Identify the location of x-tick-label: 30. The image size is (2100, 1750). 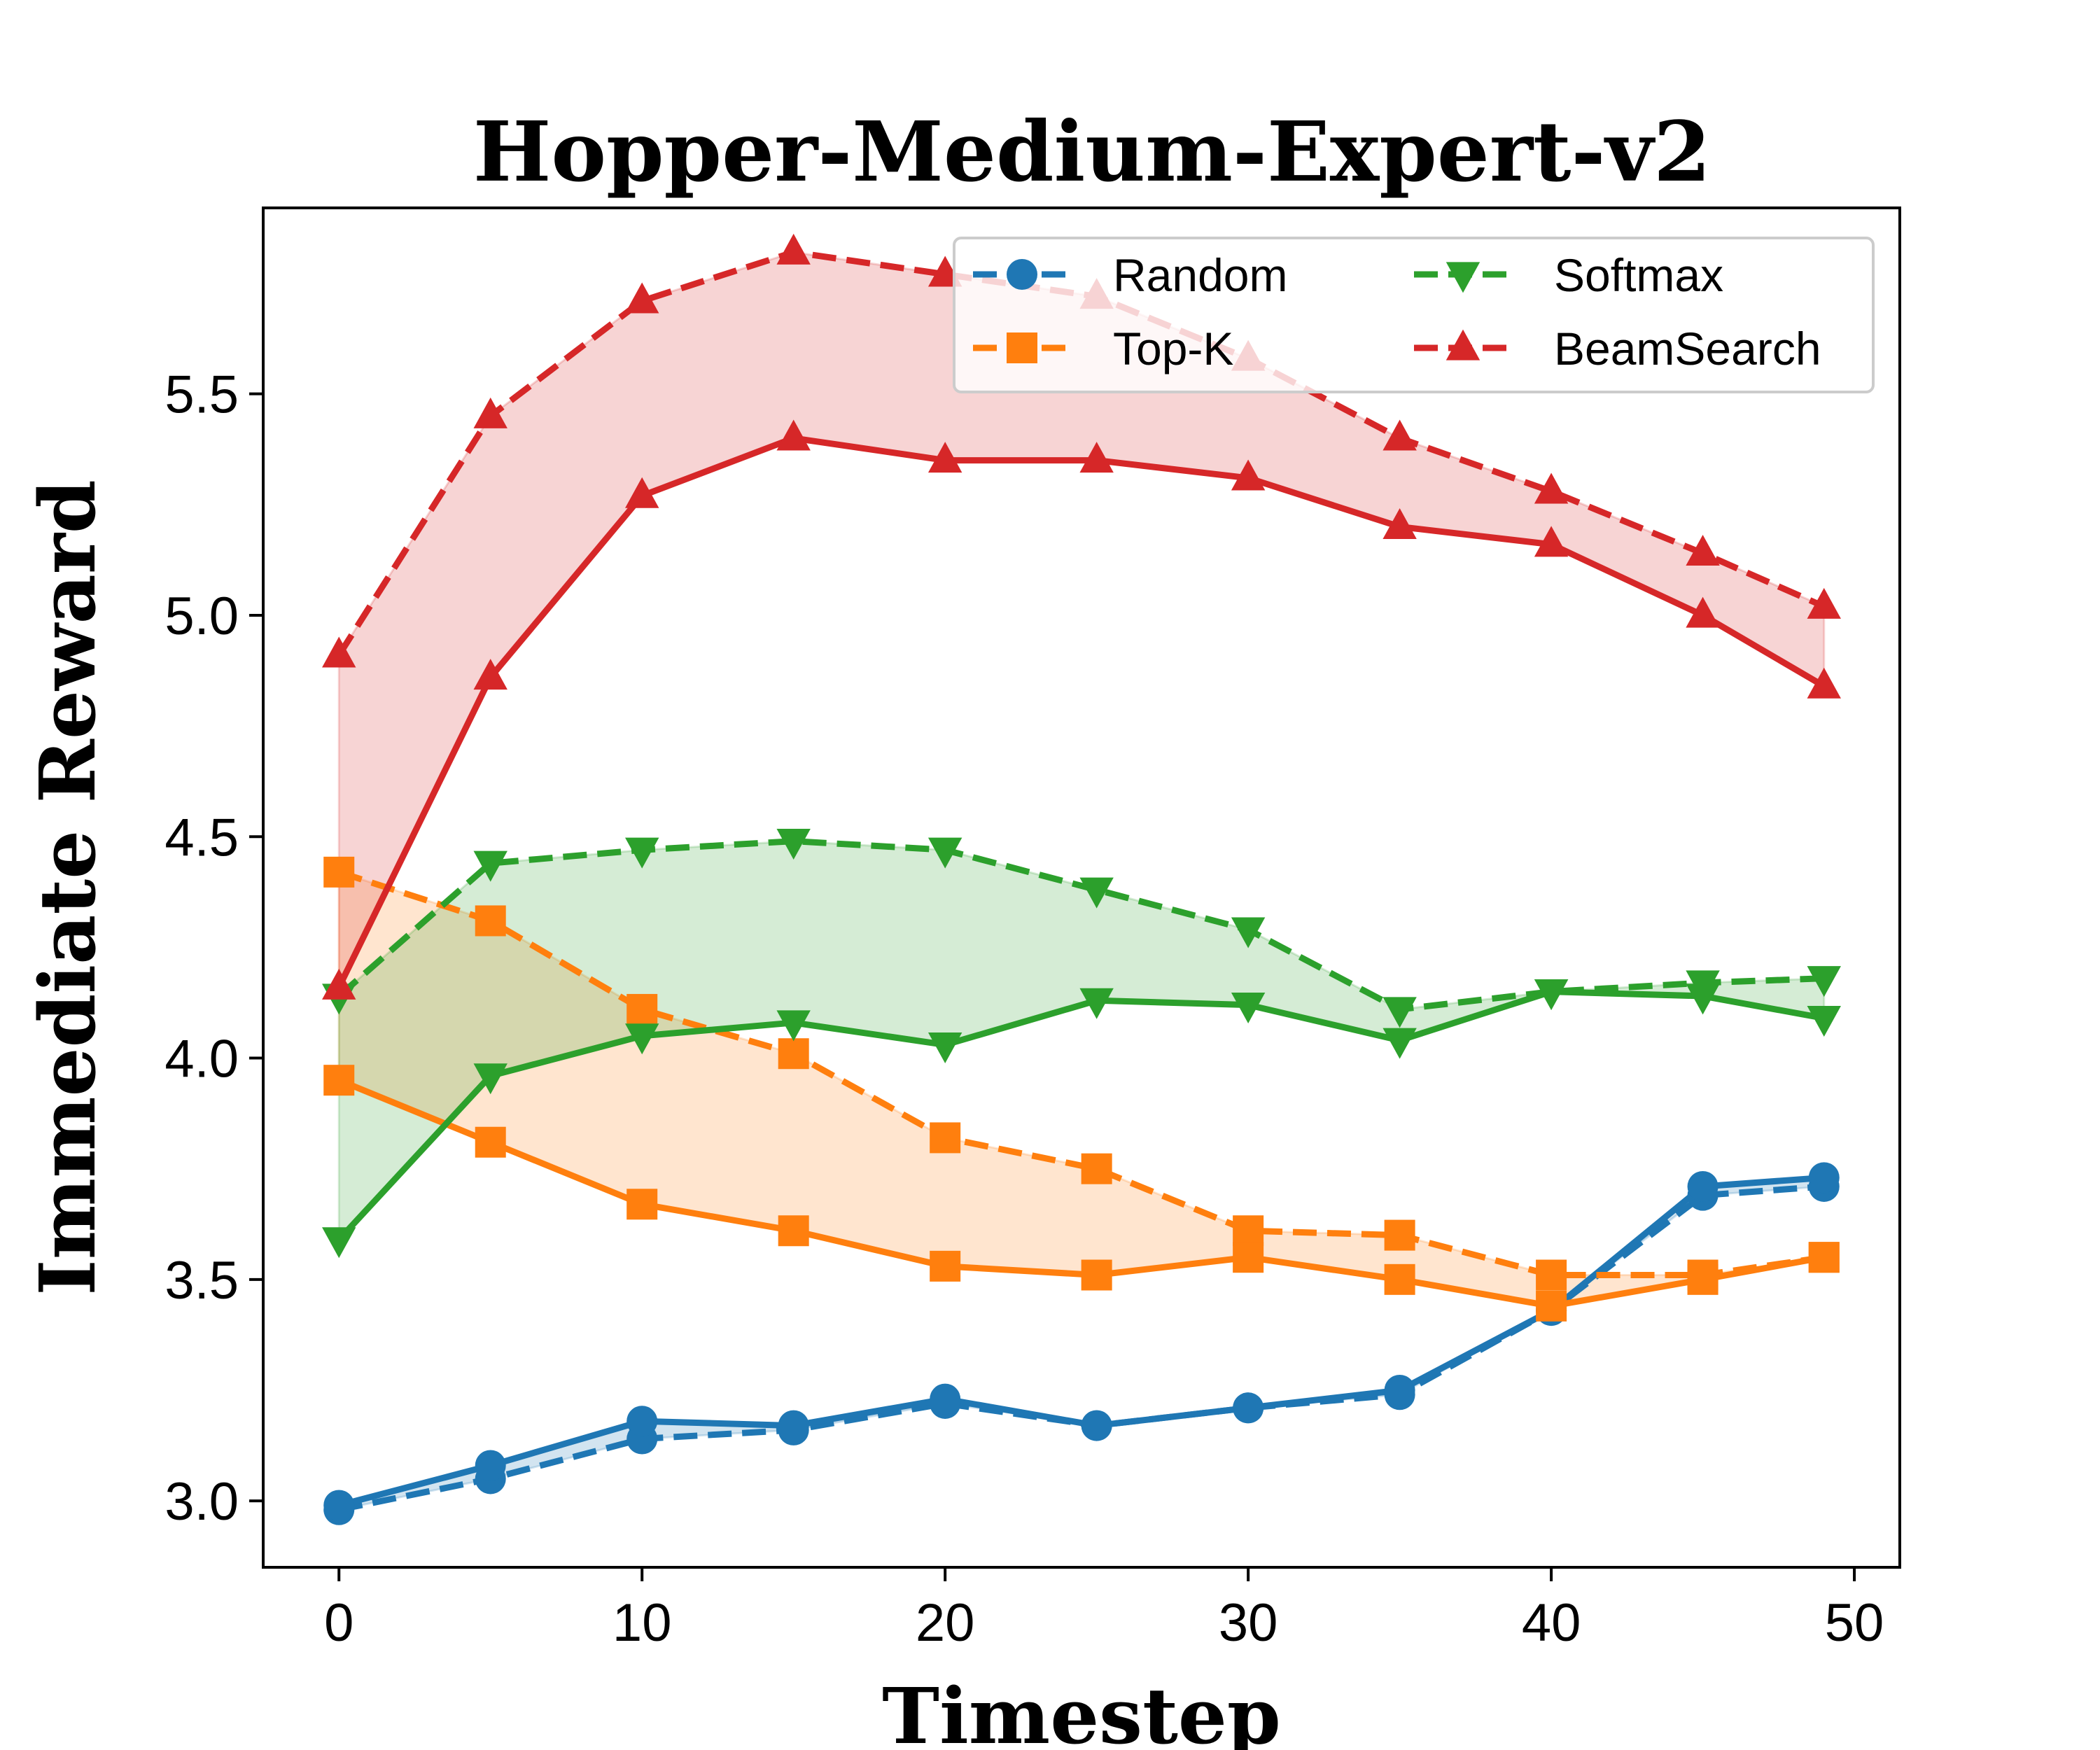
(1248, 1623).